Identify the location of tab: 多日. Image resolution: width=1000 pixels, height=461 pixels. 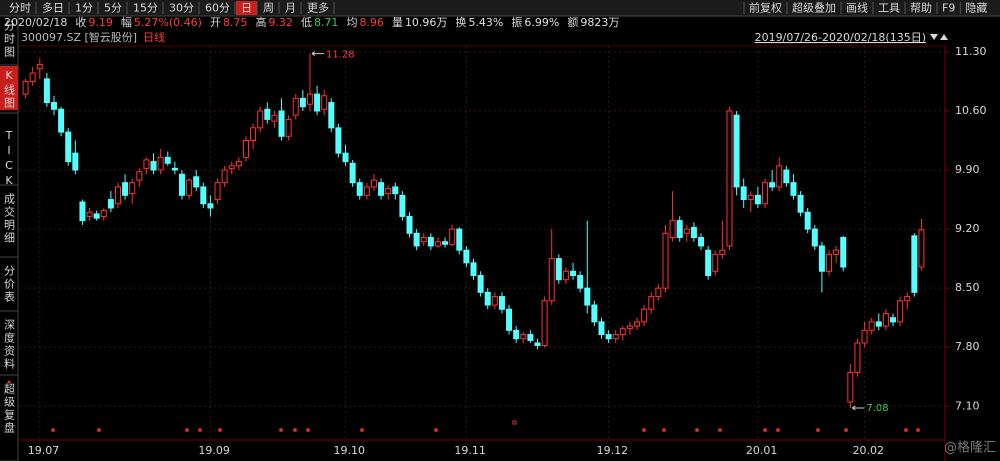
(53, 8).